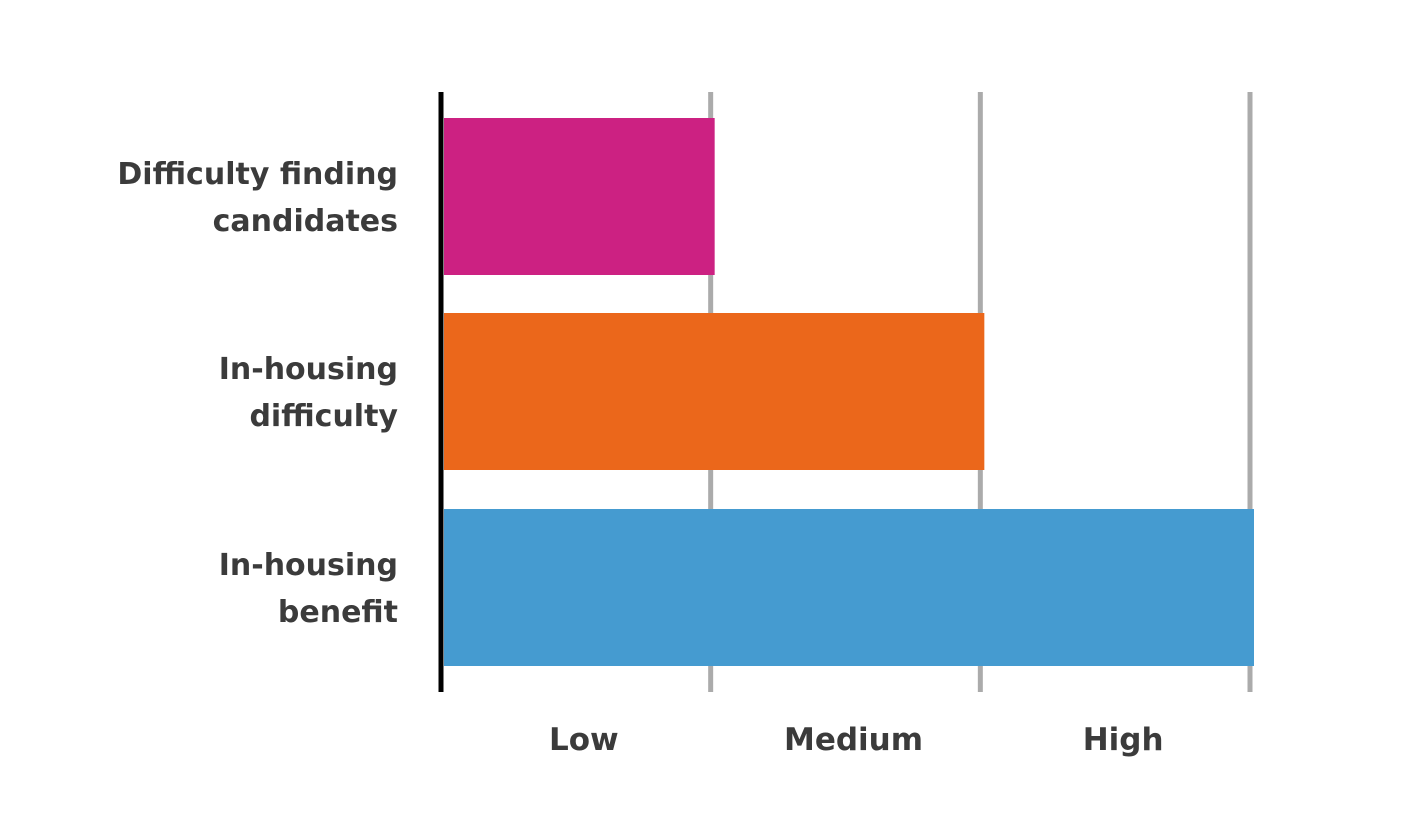  I want to click on x-tick-label-low: Low, so click(584, 740).